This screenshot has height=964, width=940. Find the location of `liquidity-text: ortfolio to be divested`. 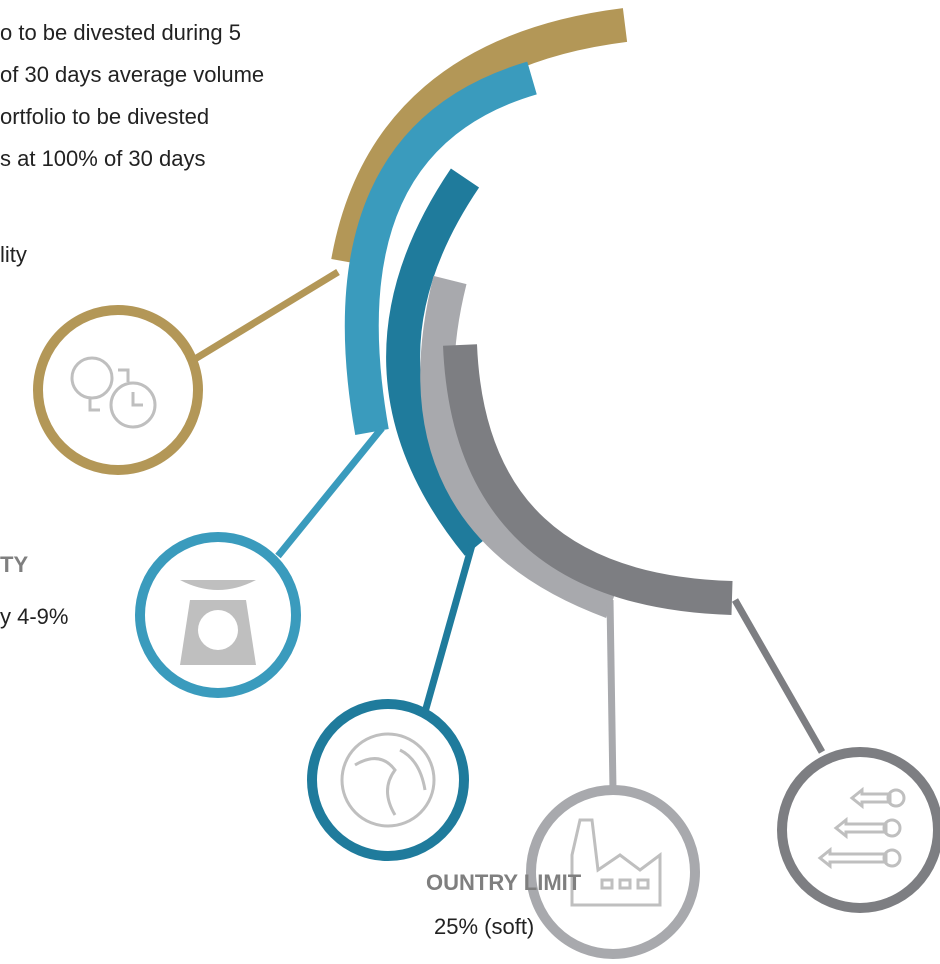

liquidity-text: ortfolio to be divested is located at coordinates (104, 116).